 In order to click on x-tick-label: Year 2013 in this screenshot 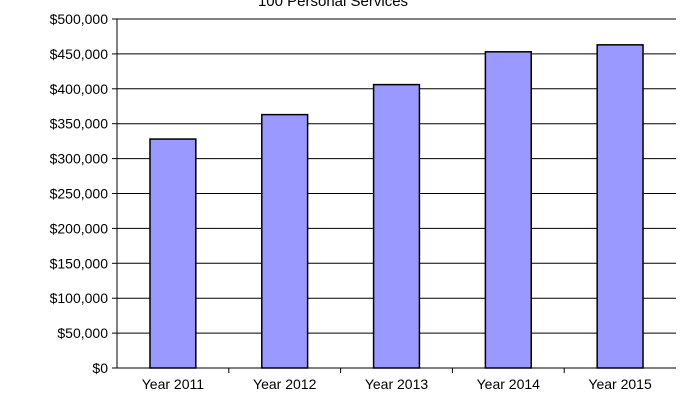, I will do `click(397, 384)`.